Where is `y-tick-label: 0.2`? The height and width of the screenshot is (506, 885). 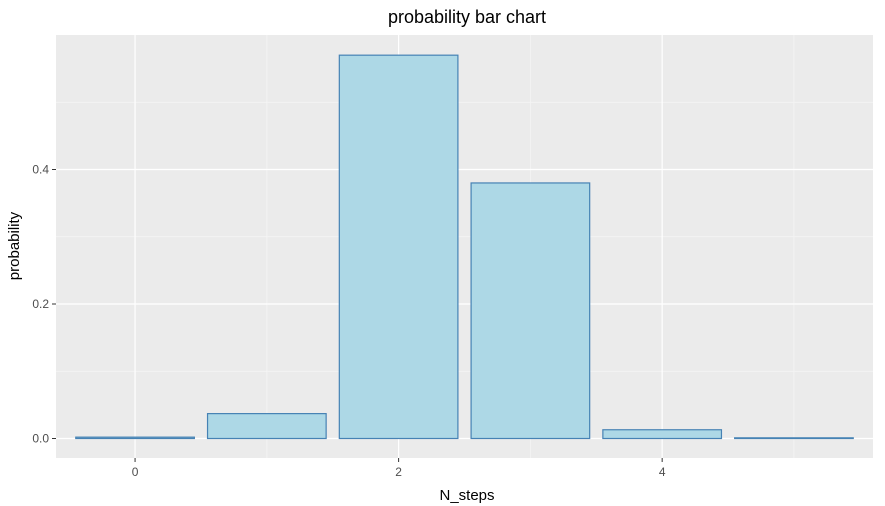
y-tick-label: 0.2 is located at coordinates (40, 304).